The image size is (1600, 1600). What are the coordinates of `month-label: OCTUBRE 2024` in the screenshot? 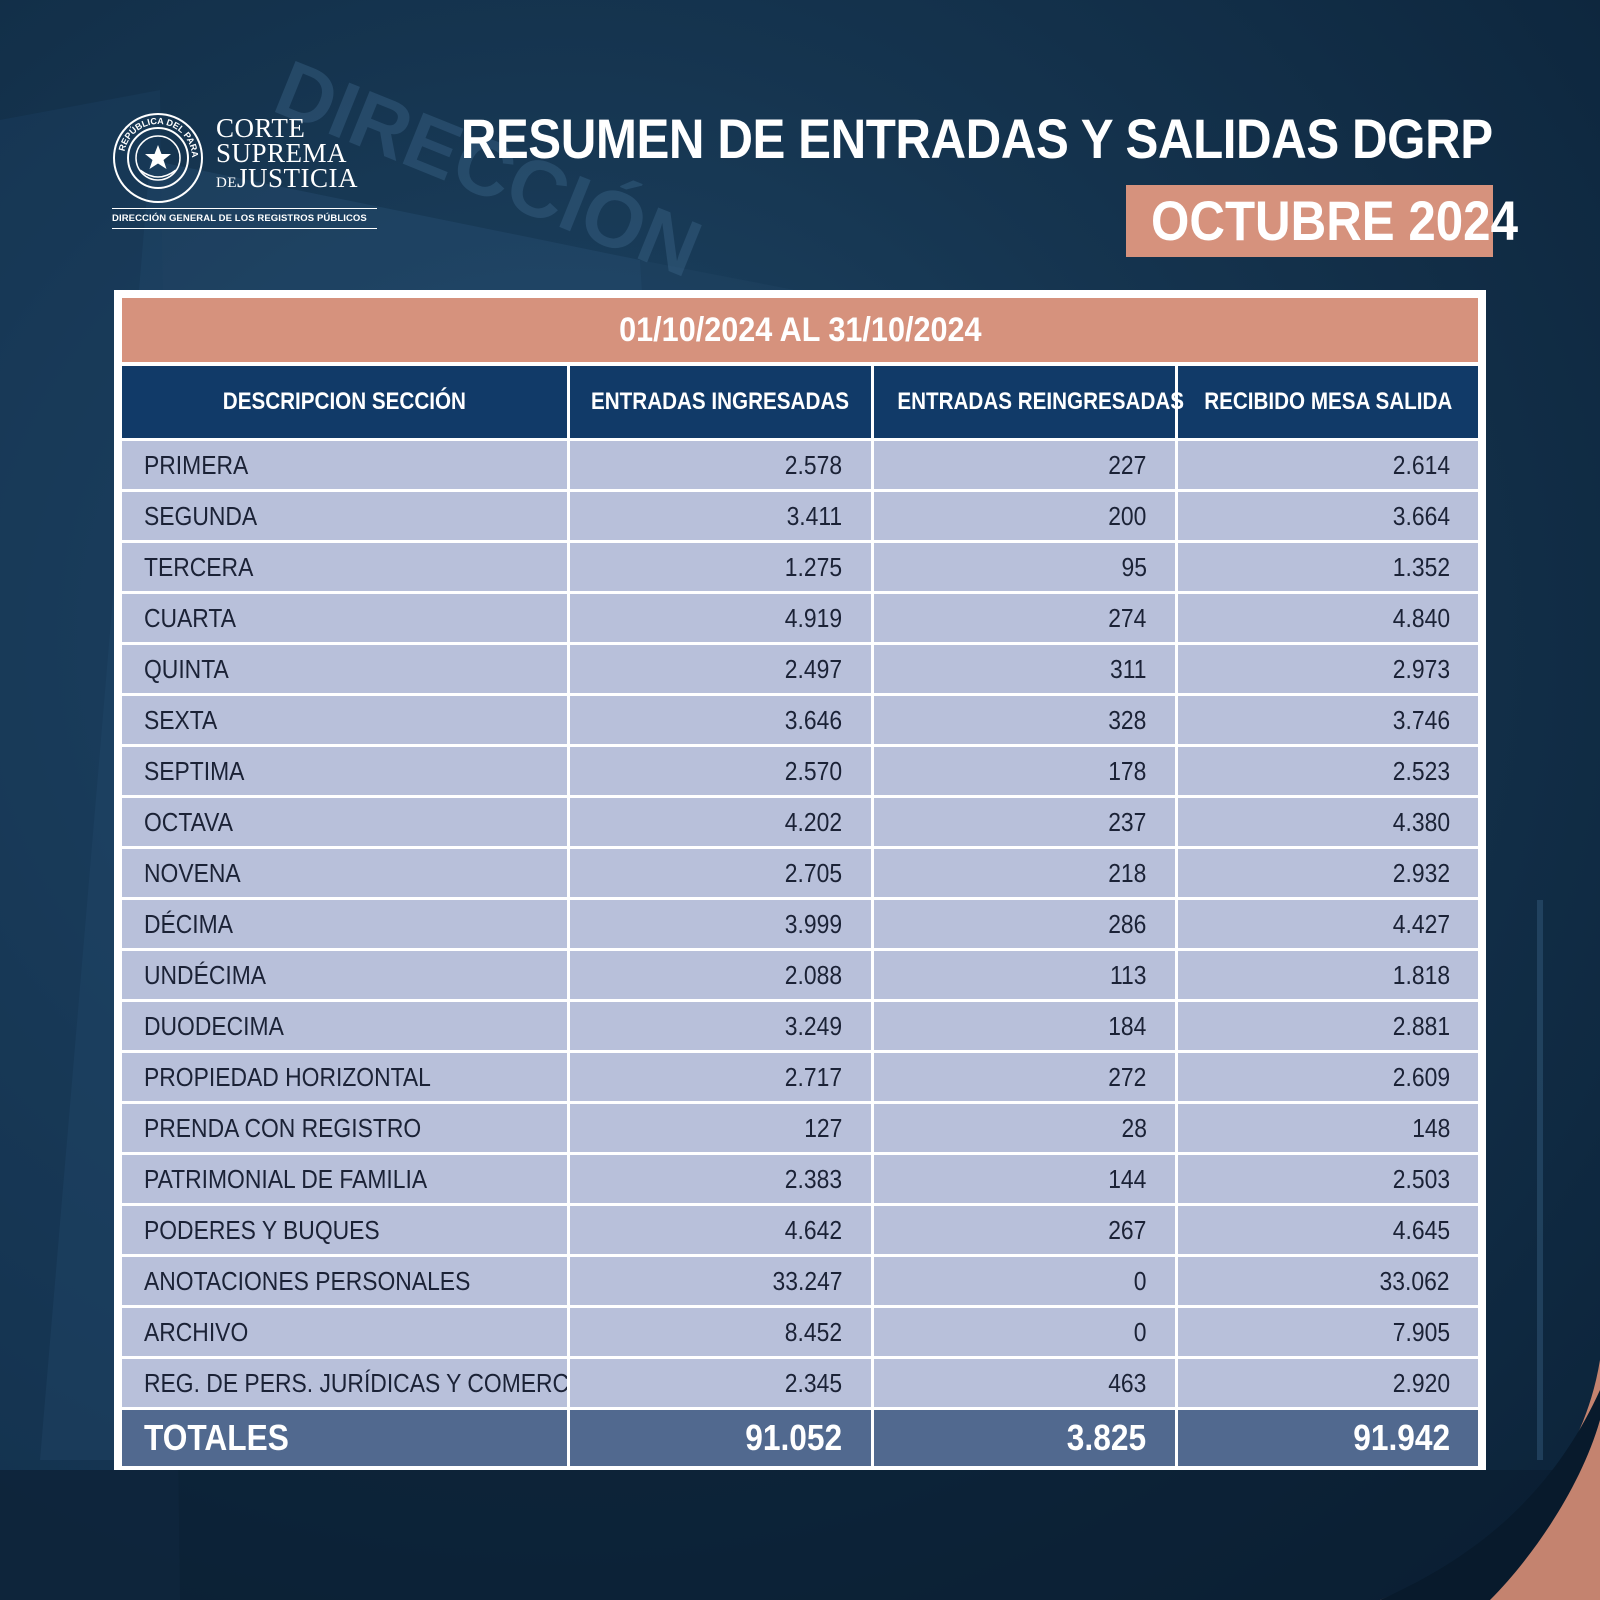 It's located at (1335, 220).